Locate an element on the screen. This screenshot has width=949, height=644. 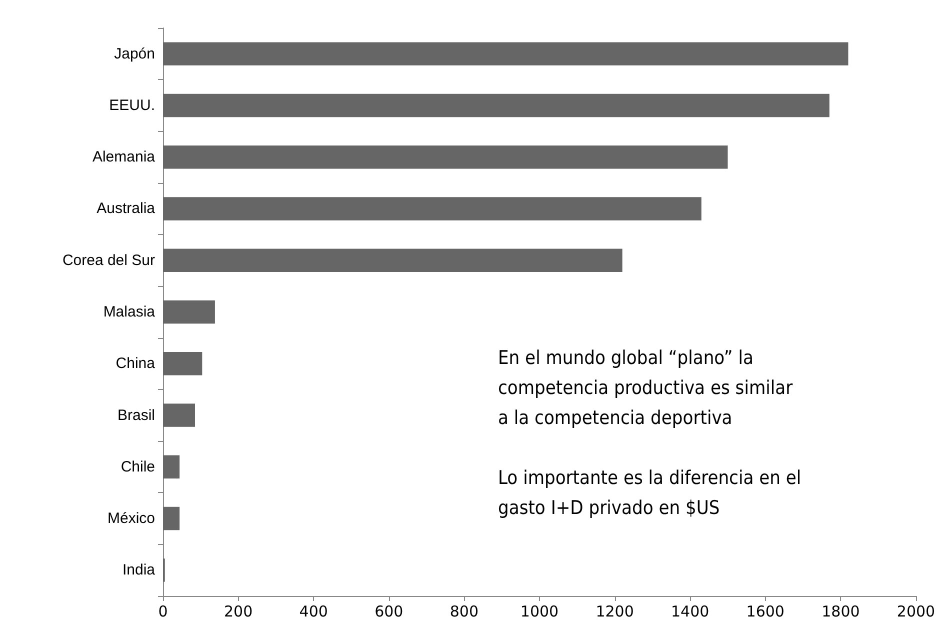
y-tick-label: India is located at coordinates (139, 570).